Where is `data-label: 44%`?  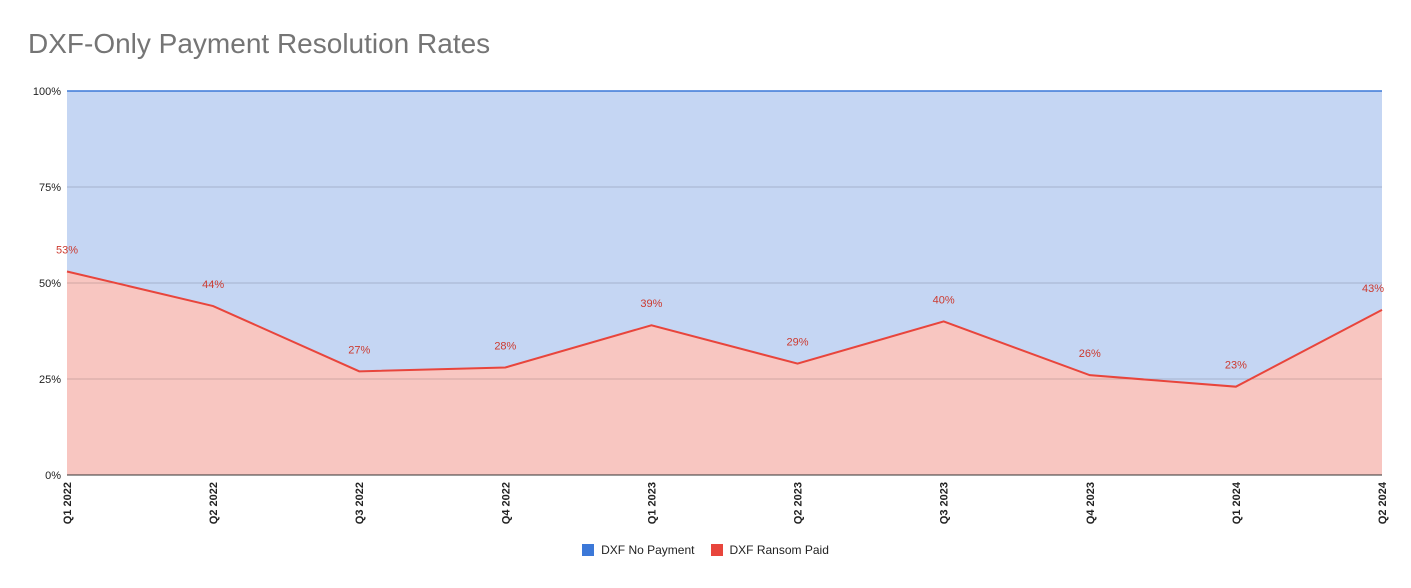 data-label: 44% is located at coordinates (213, 285).